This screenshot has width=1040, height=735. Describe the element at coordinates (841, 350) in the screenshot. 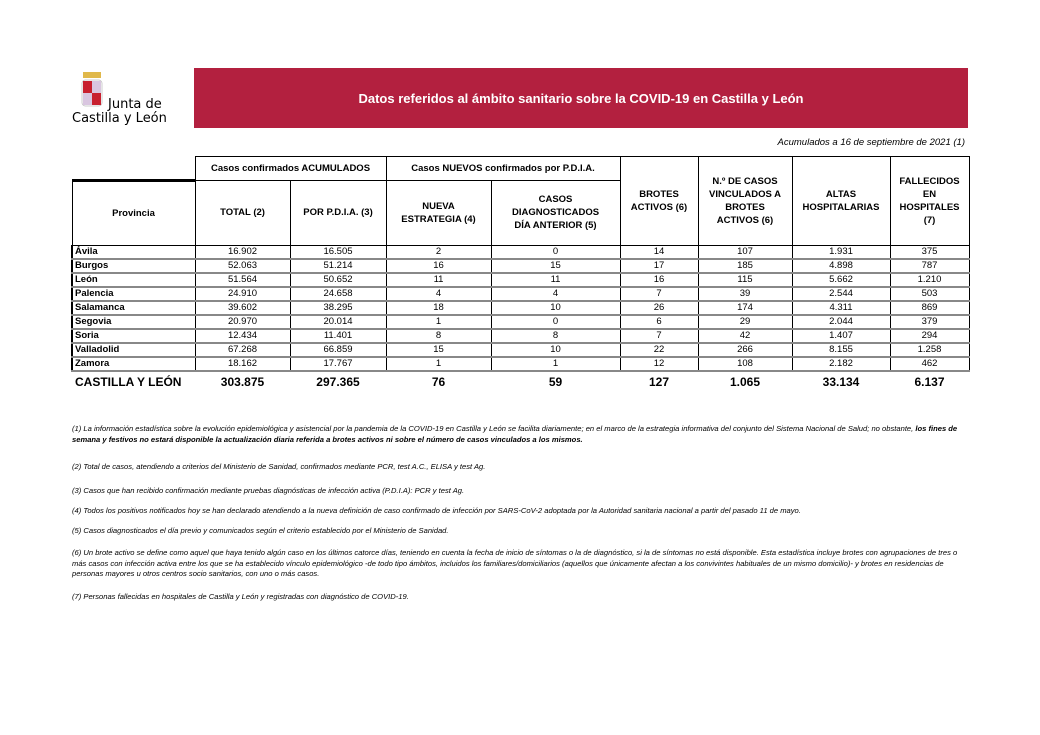

I see `table-cell: 8.155` at that location.